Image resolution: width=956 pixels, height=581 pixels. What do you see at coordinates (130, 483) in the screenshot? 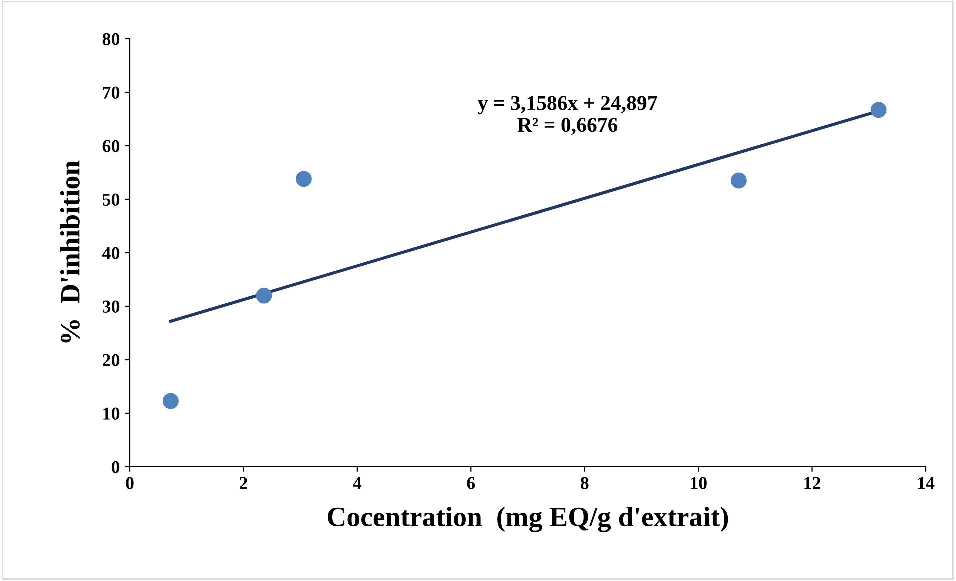
I see `x-tick-label: 0` at bounding box center [130, 483].